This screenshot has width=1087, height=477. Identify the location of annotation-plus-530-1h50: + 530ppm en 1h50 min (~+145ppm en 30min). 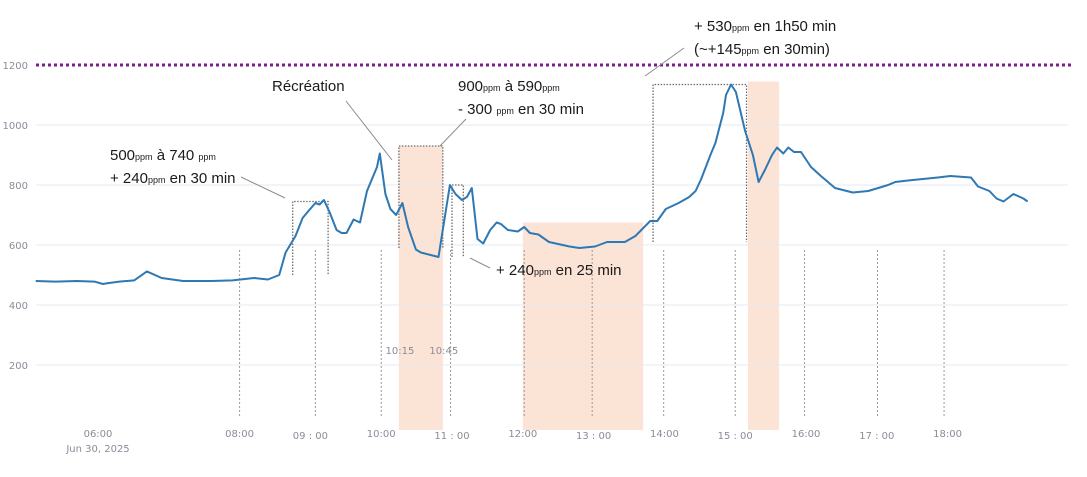
(765, 39).